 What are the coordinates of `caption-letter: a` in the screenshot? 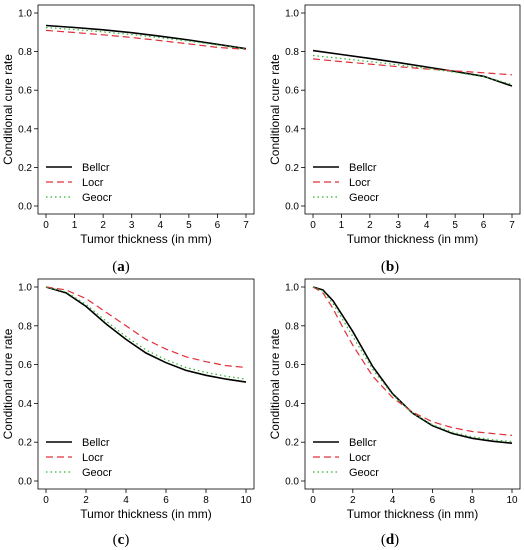 It's located at (121, 267).